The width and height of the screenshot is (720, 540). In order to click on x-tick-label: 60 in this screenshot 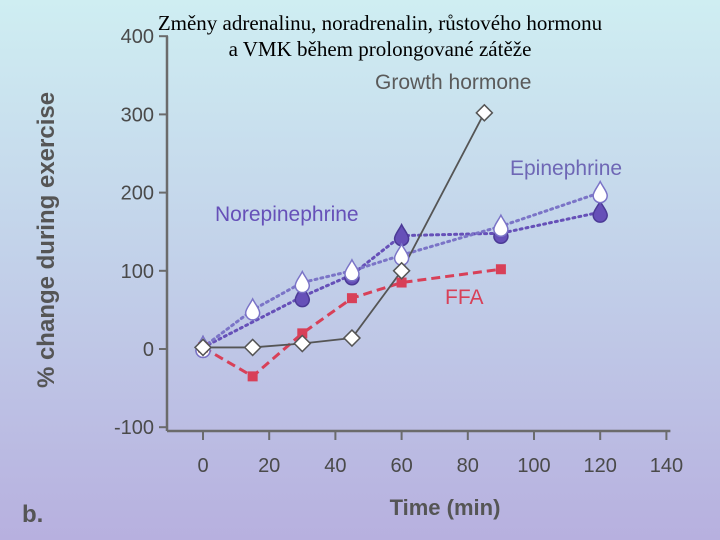, I will do `click(401, 466)`.